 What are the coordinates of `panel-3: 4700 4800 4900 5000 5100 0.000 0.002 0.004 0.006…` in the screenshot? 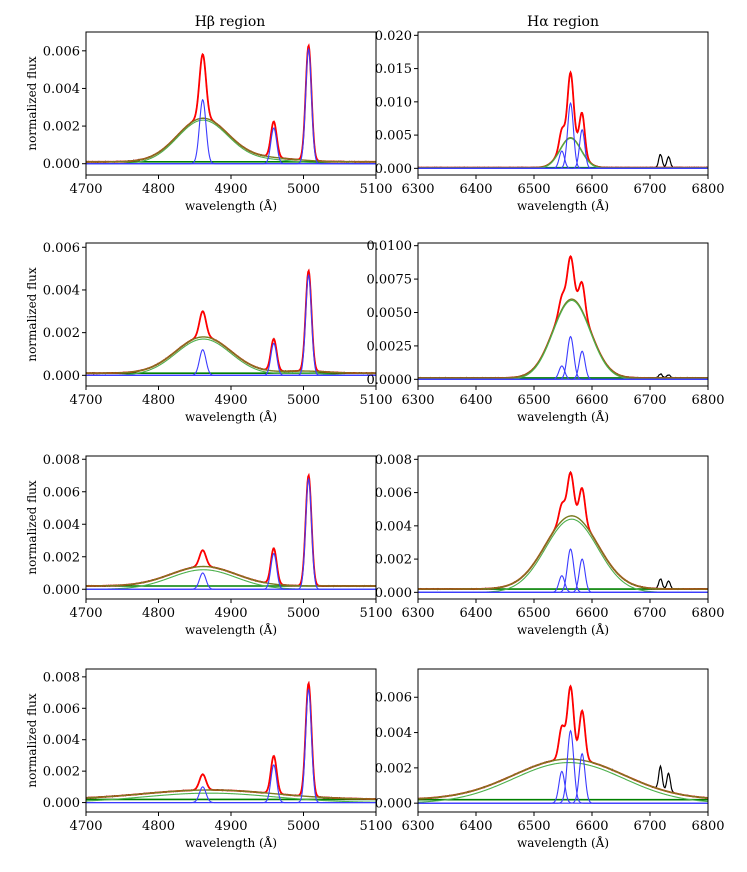 It's located at (209, 332).